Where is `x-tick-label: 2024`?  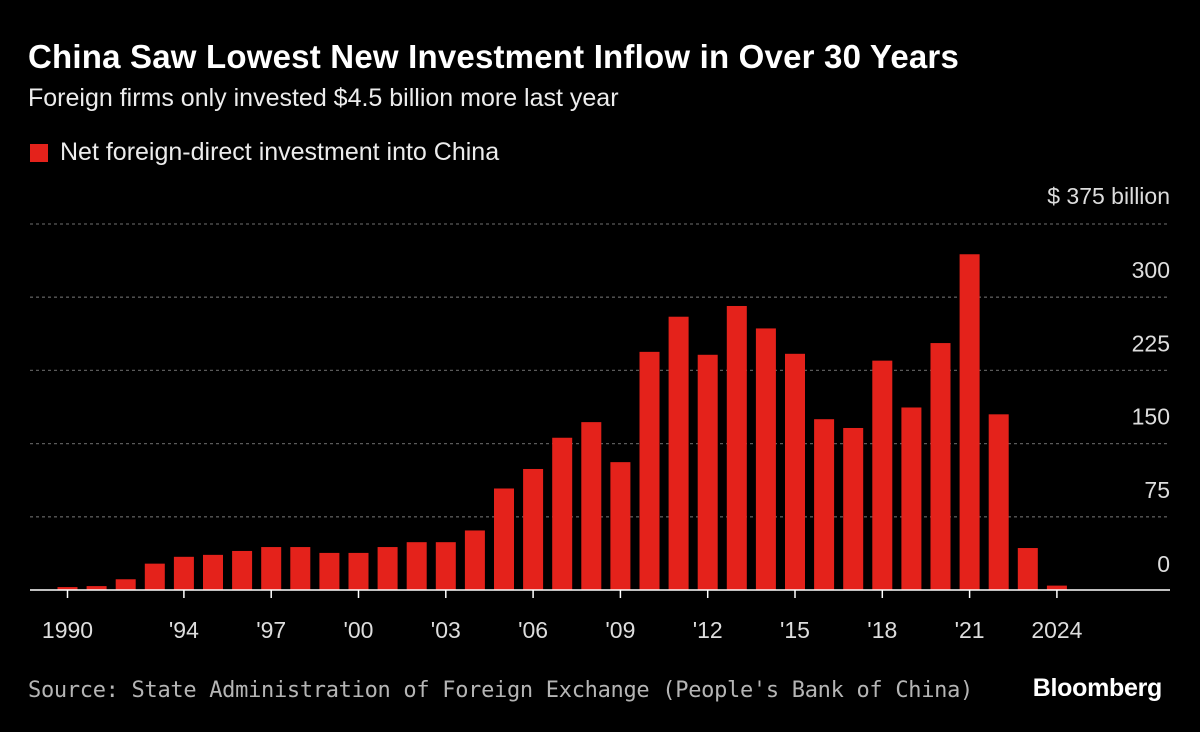
x-tick-label: 2024 is located at coordinates (1056, 630).